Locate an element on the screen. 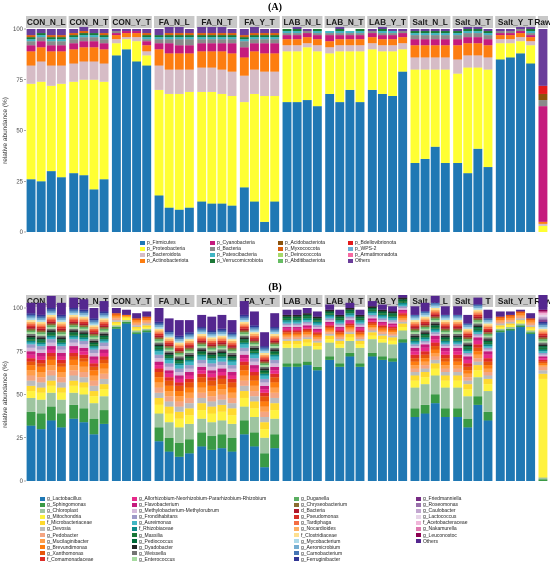 The height and width of the screenshot is (563, 550). bar-segment-g-flavobacterium is located at coordinates (179, 377).